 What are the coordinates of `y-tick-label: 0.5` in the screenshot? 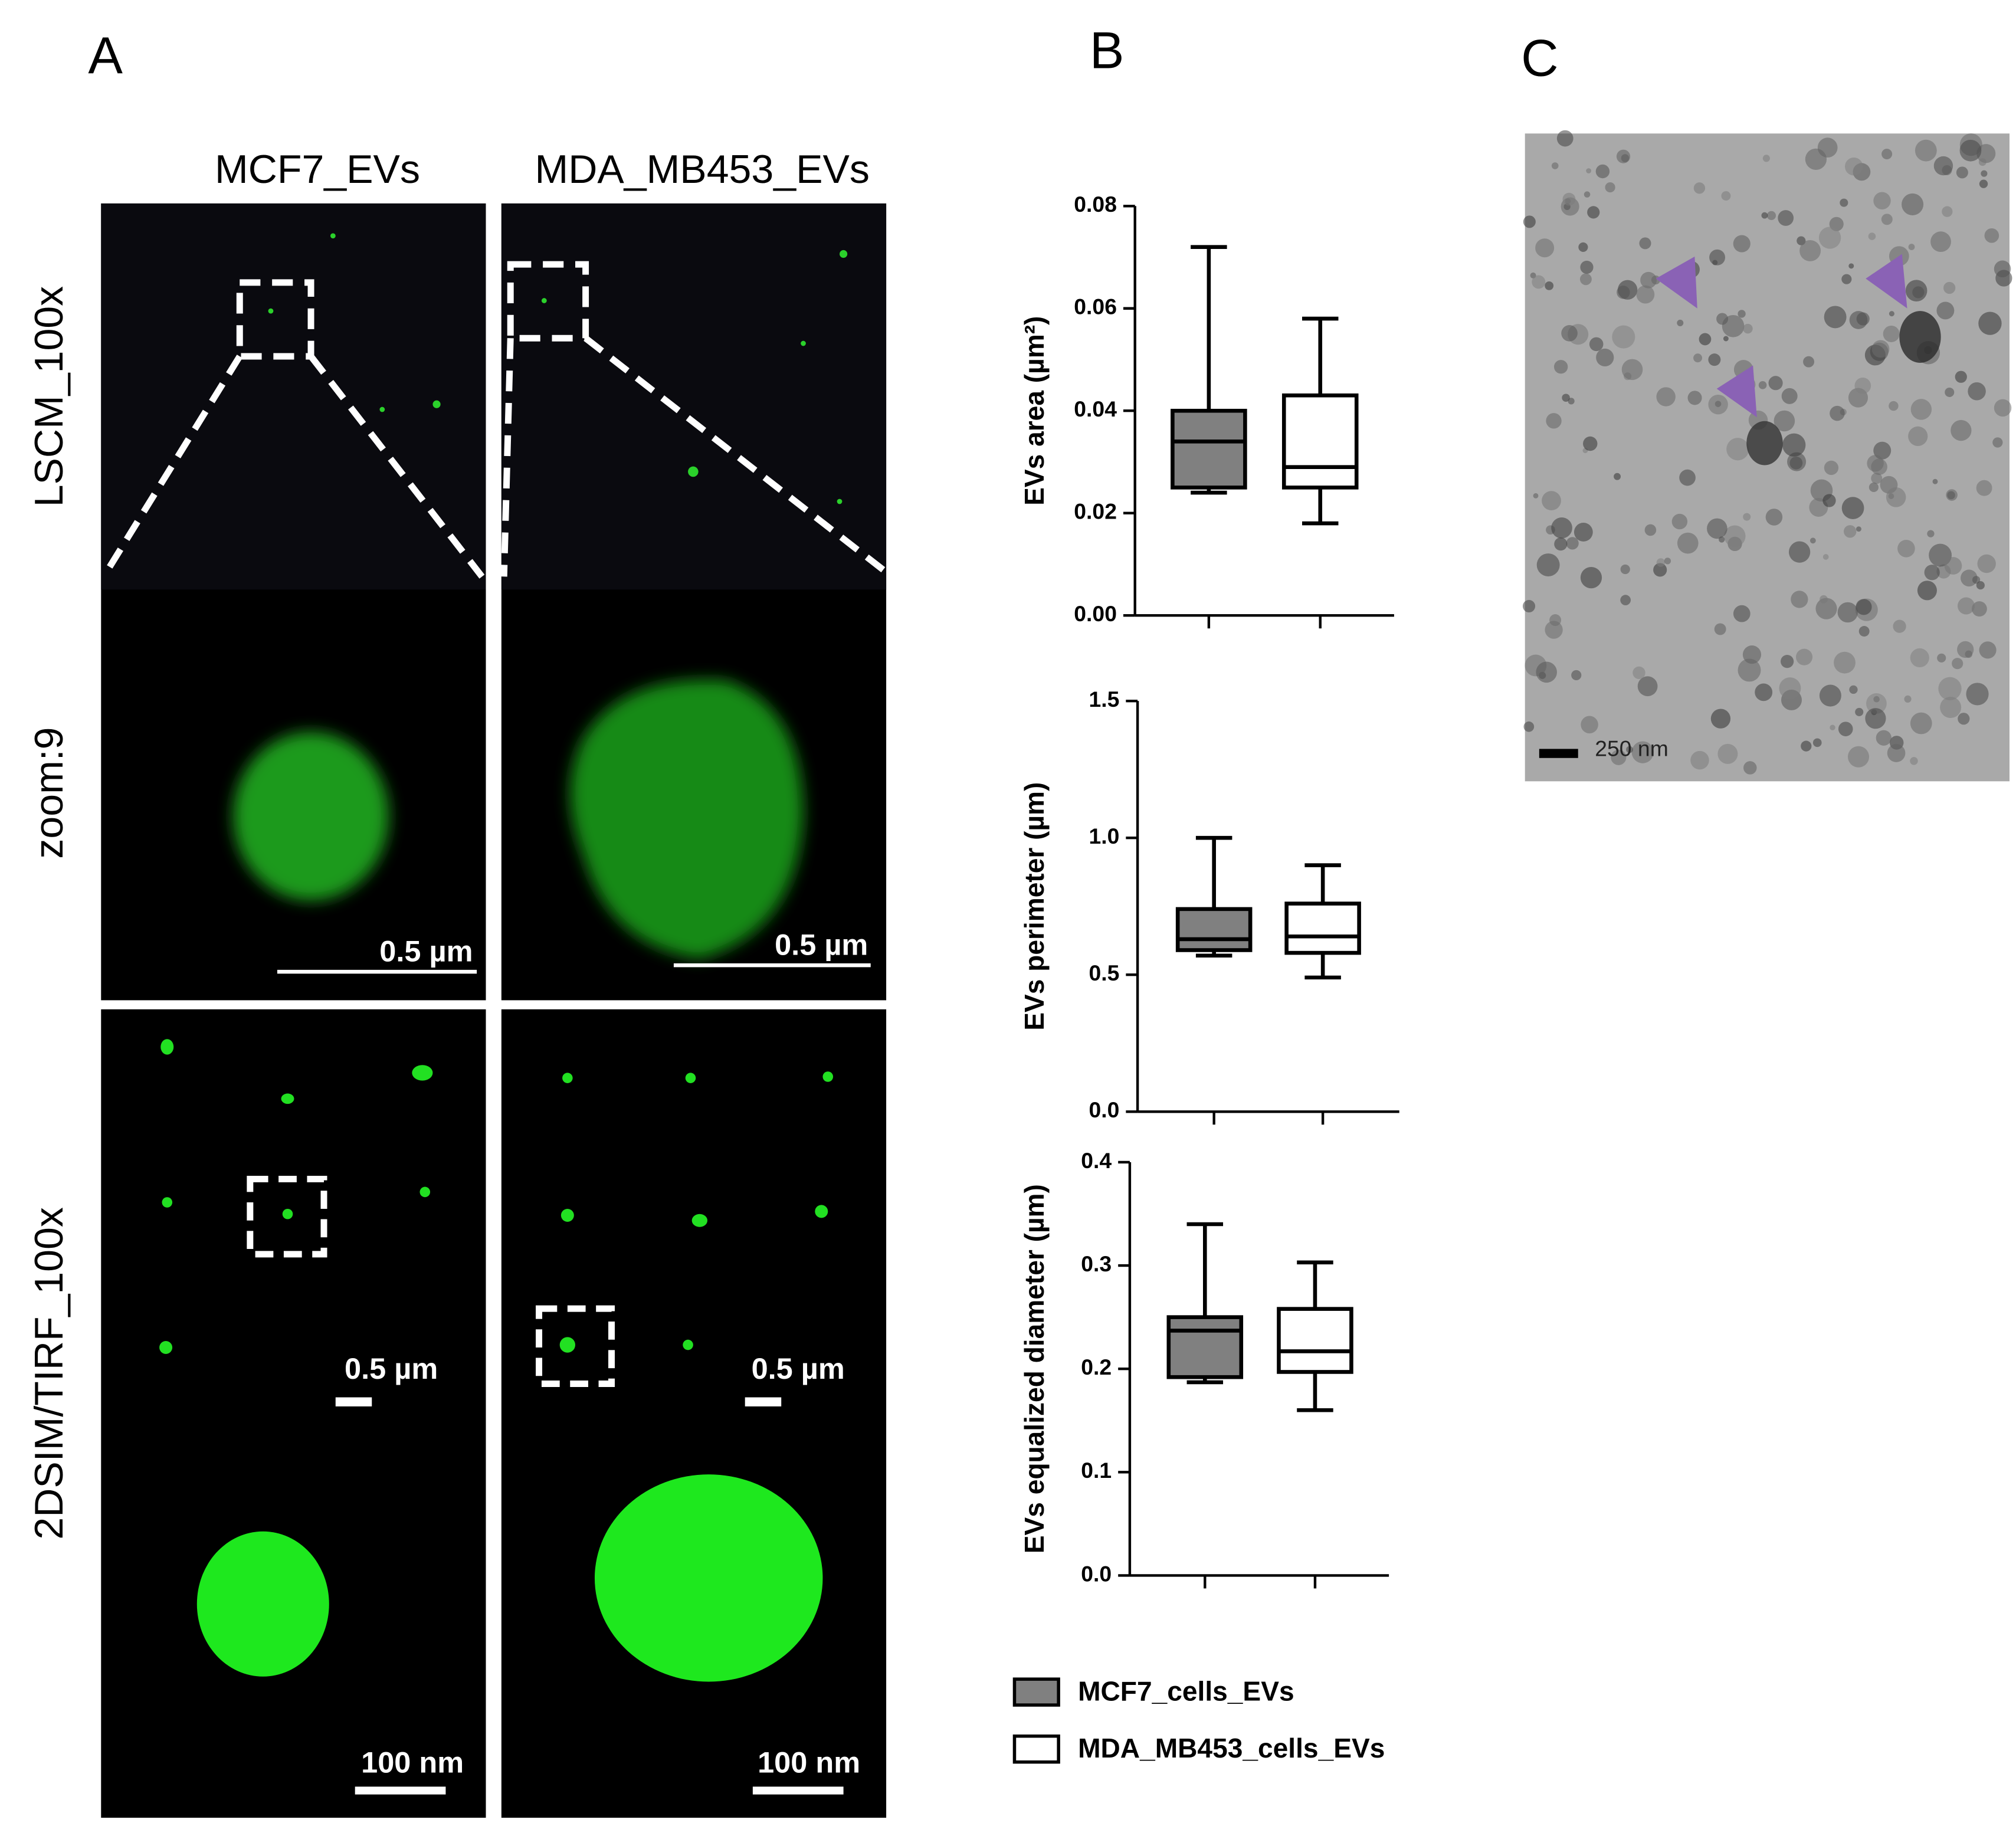 It's located at (1104, 973).